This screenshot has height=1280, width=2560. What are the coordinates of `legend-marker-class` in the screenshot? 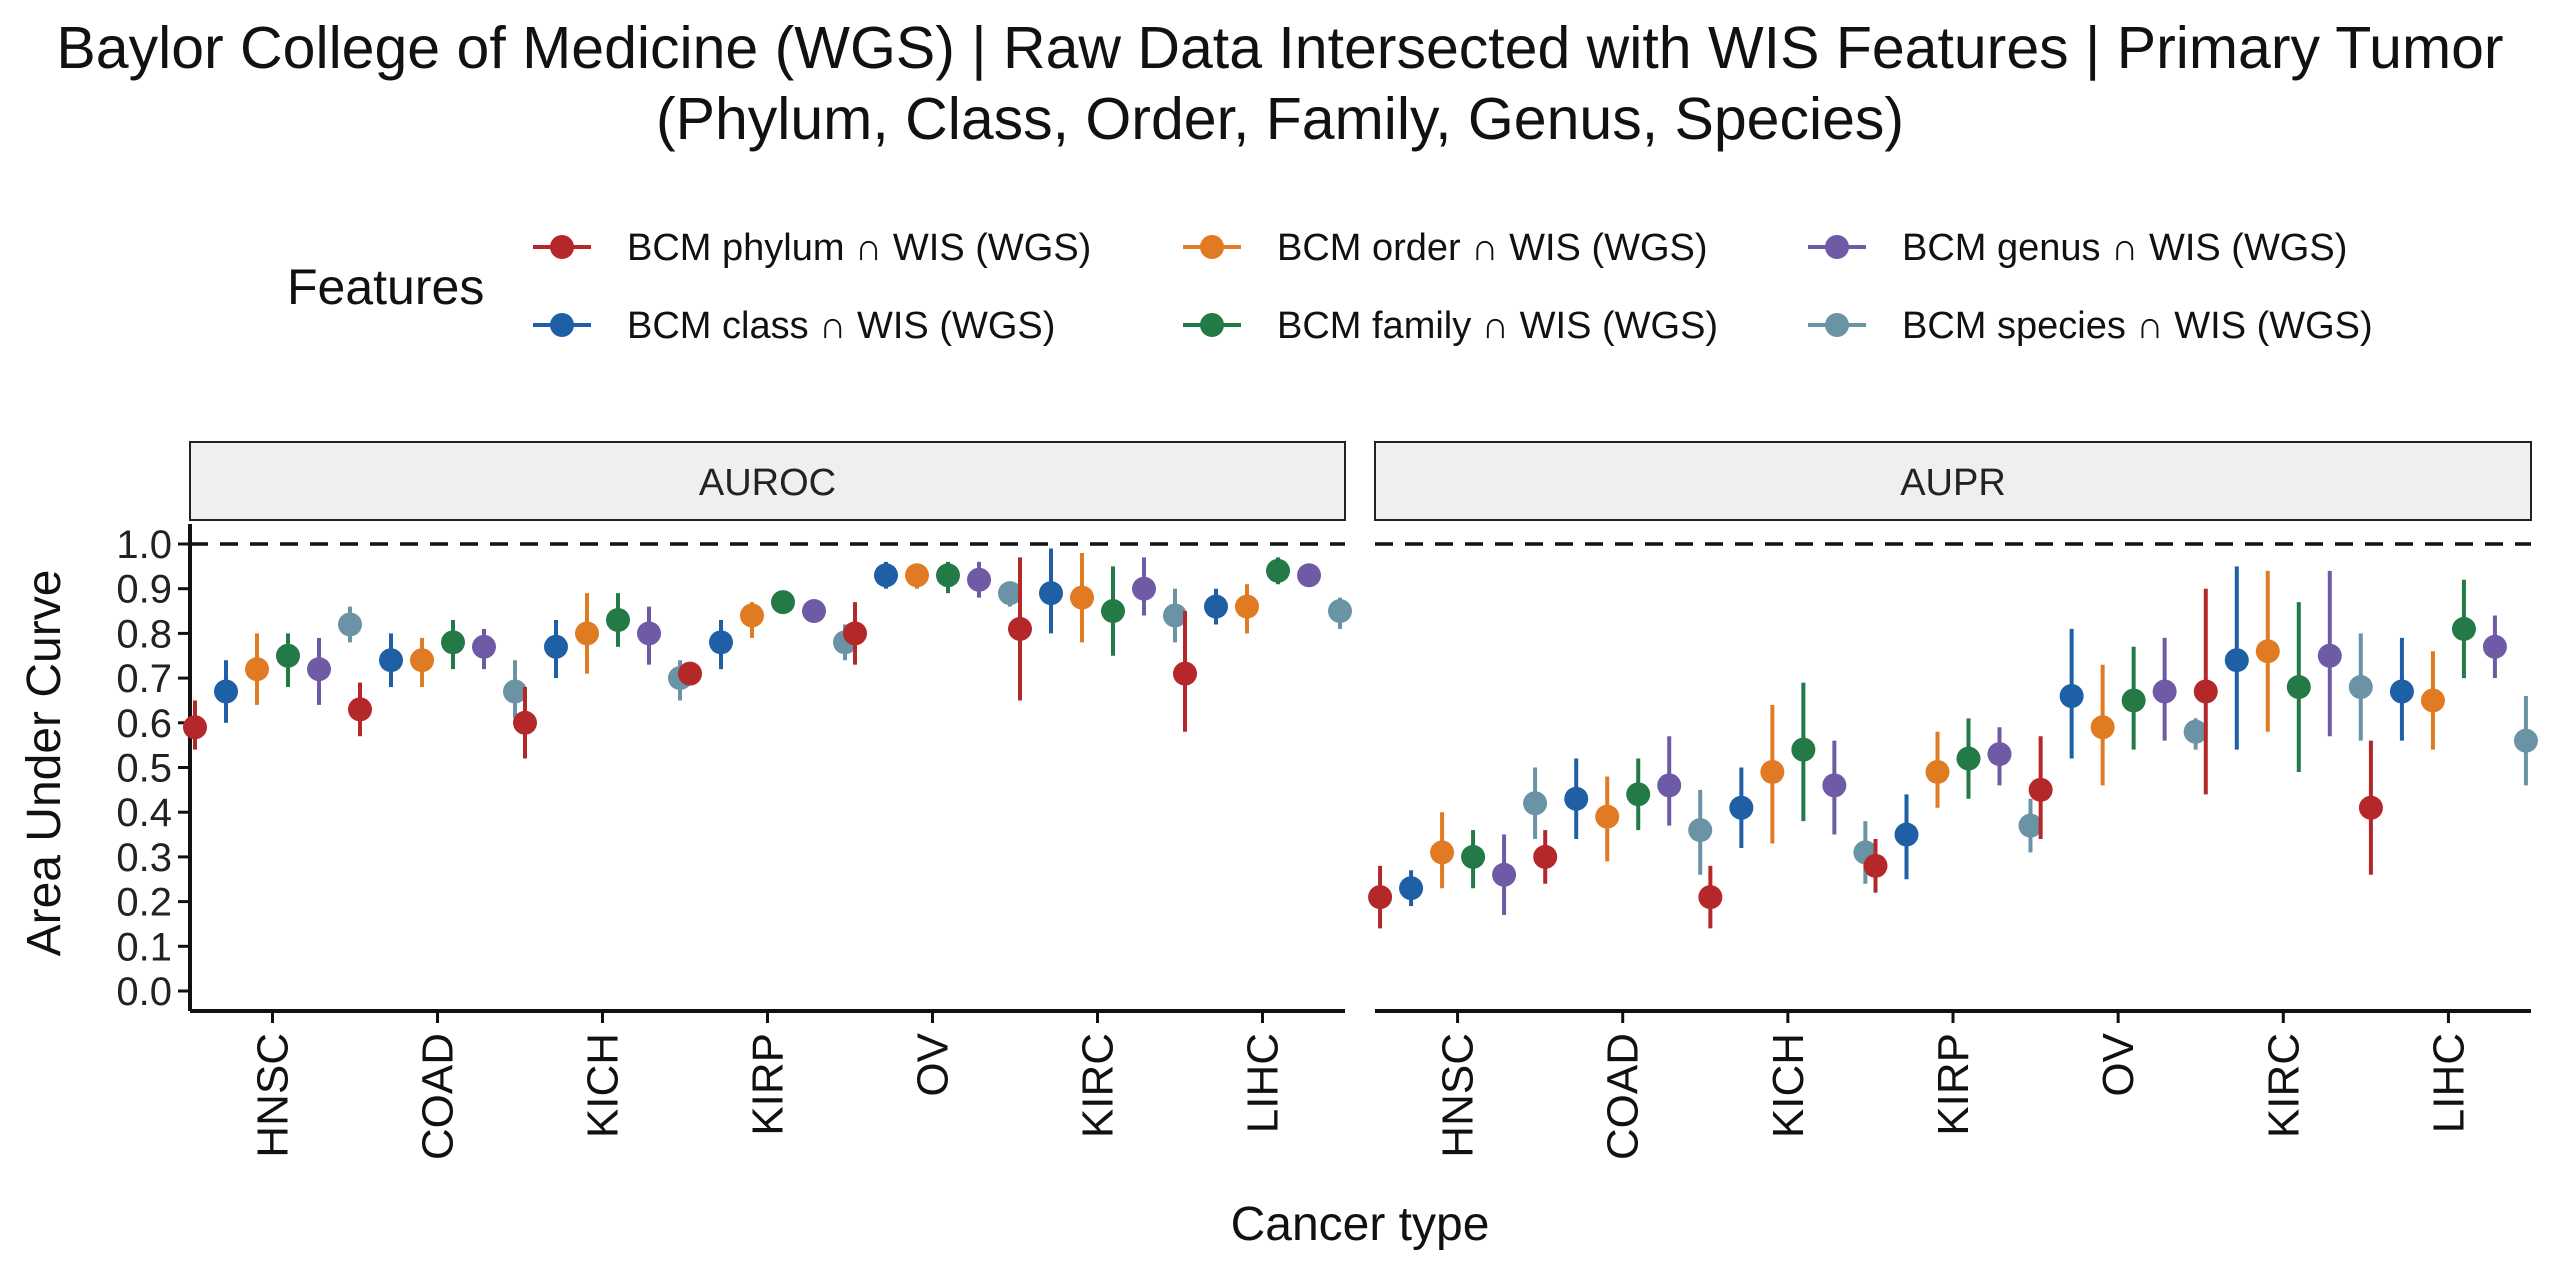 It's located at (562, 325).